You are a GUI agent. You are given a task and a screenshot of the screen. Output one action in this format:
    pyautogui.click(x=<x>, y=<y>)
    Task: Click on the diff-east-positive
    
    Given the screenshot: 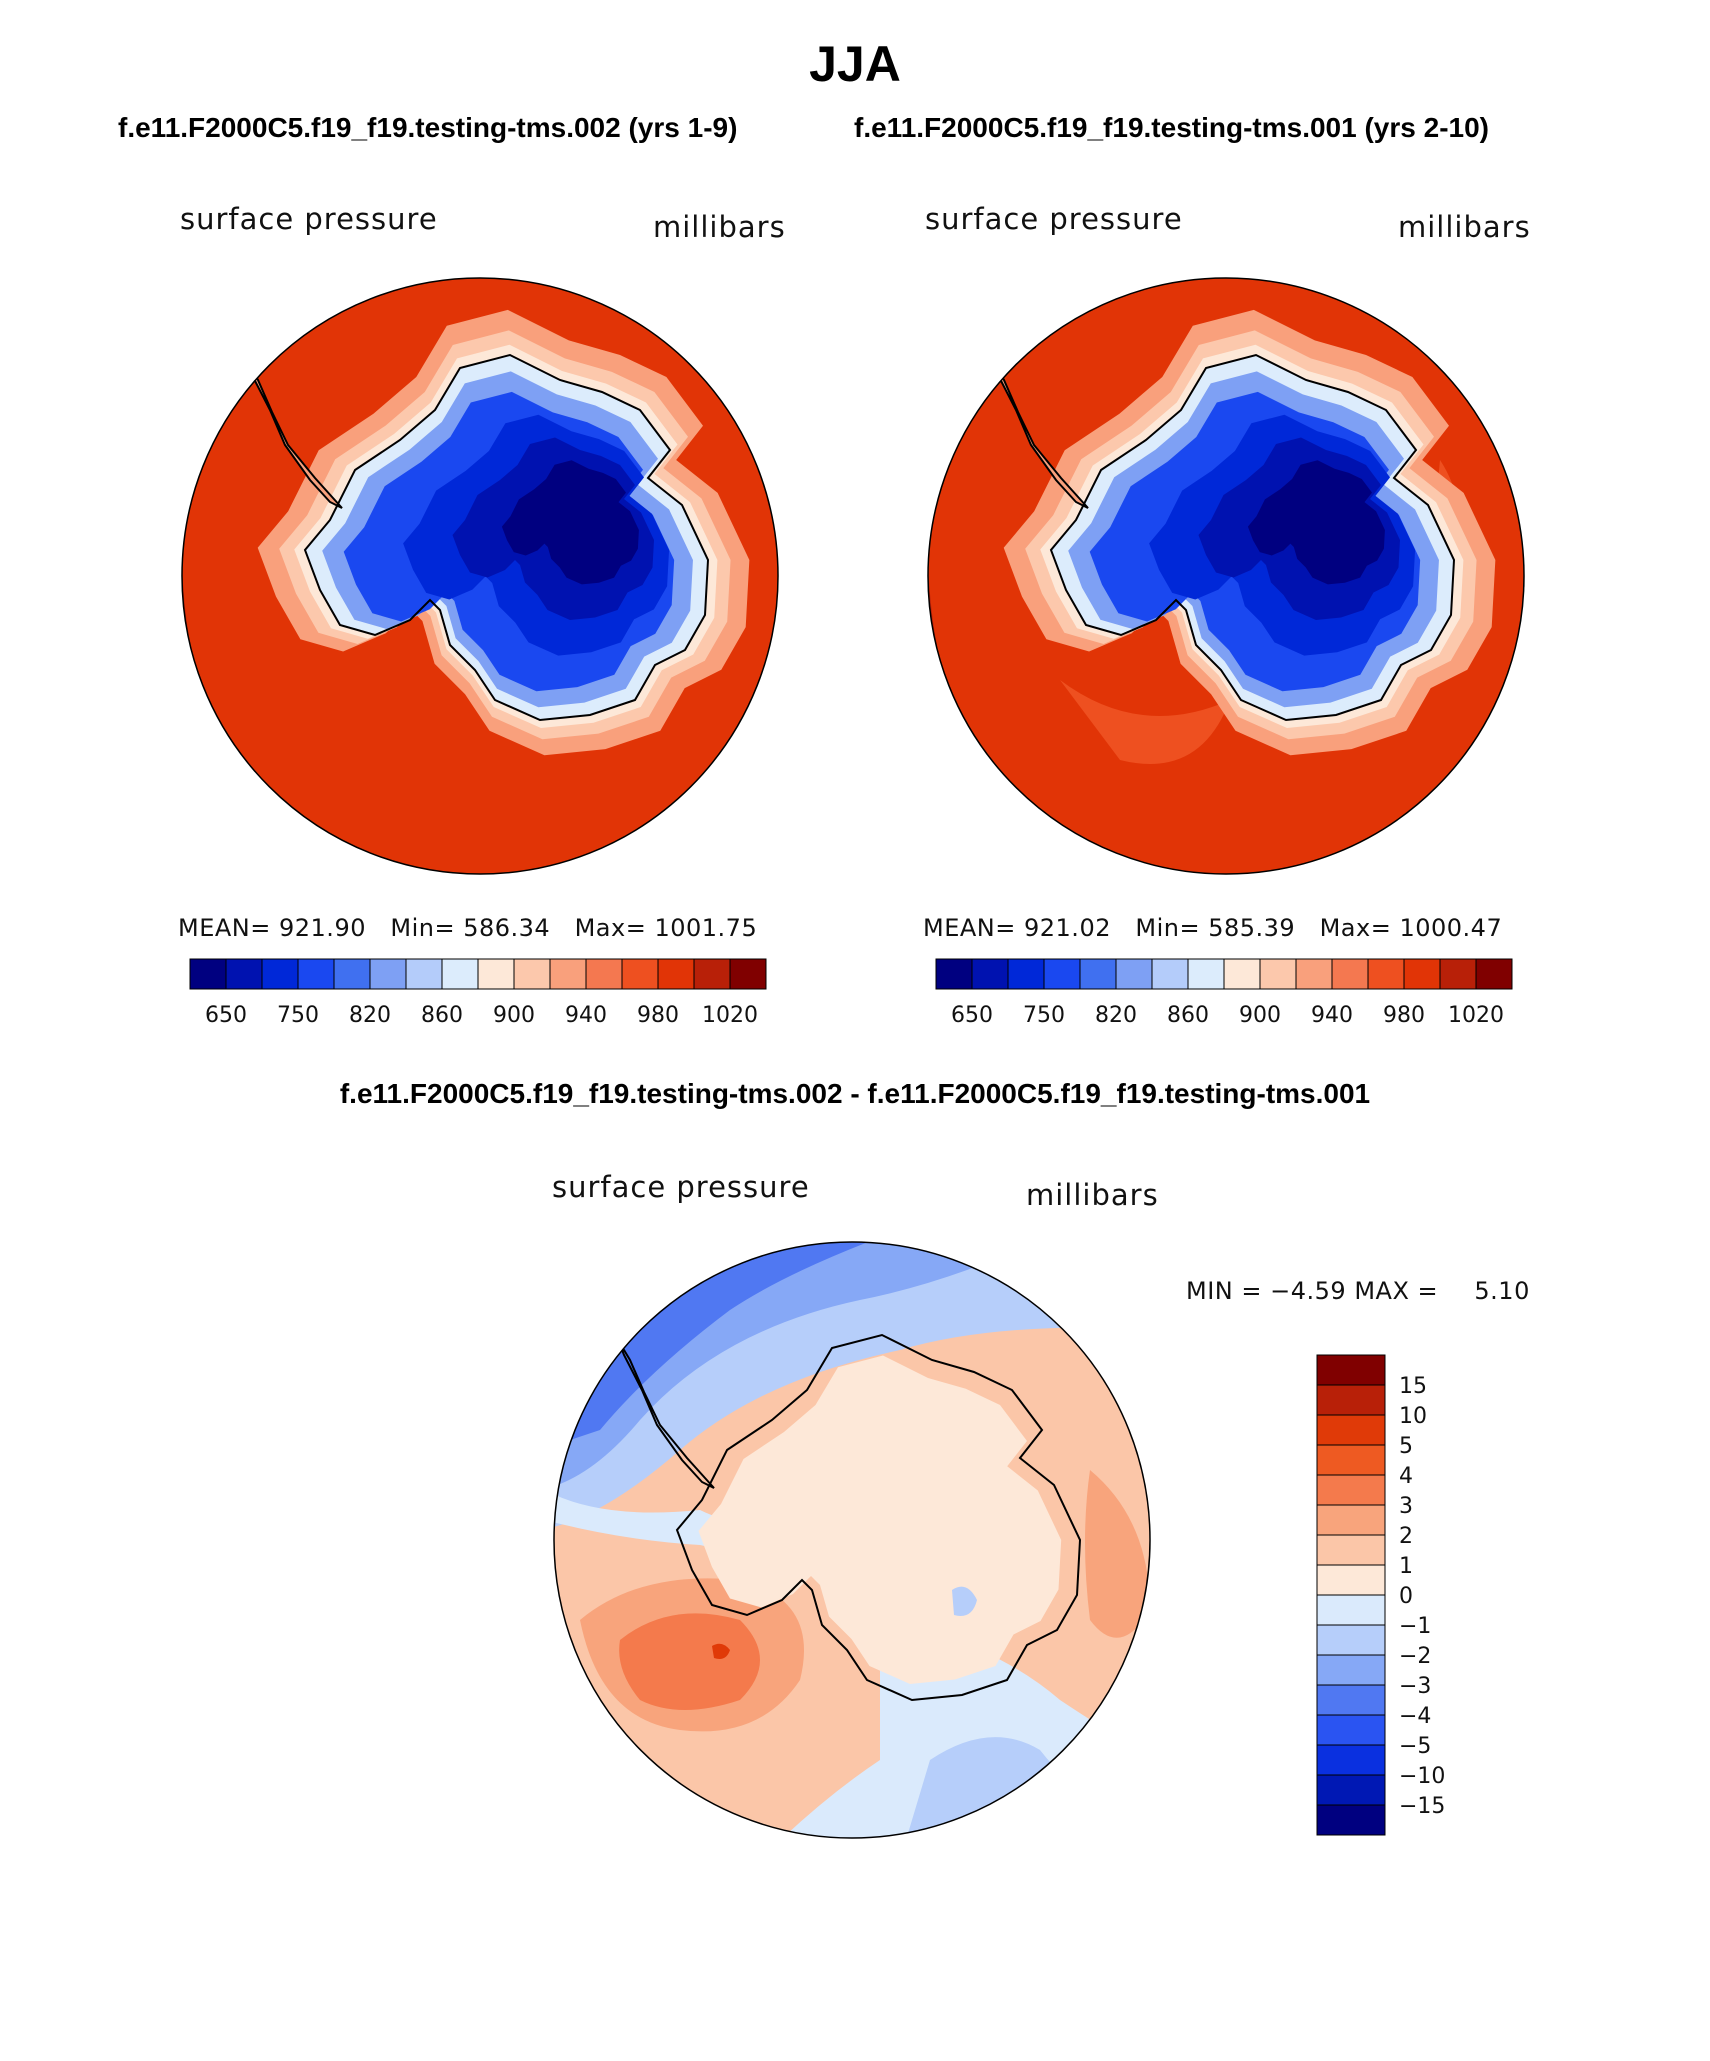 What is the action you would take?
    pyautogui.click(x=1117, y=1554)
    